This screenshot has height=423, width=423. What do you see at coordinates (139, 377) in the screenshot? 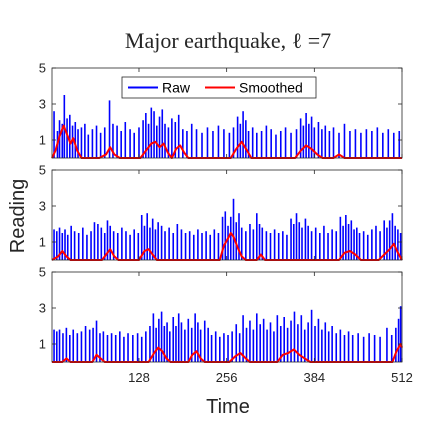
I see `x-tick-label: 128` at bounding box center [139, 377].